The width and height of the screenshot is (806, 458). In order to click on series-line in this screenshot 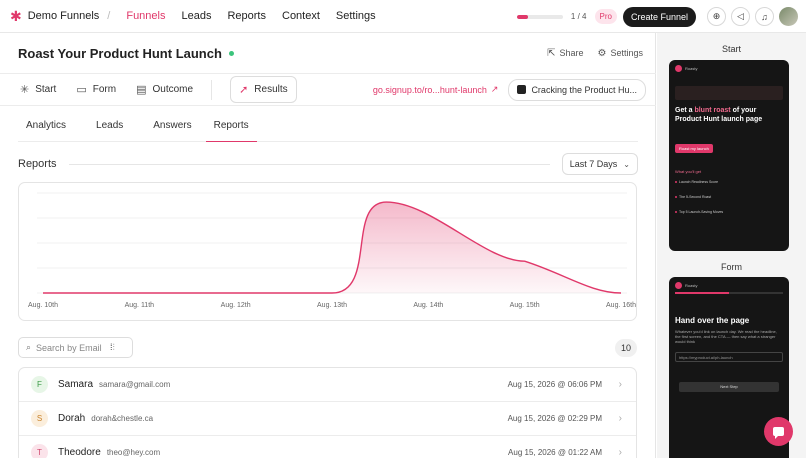, I will do `click(332, 247)`.